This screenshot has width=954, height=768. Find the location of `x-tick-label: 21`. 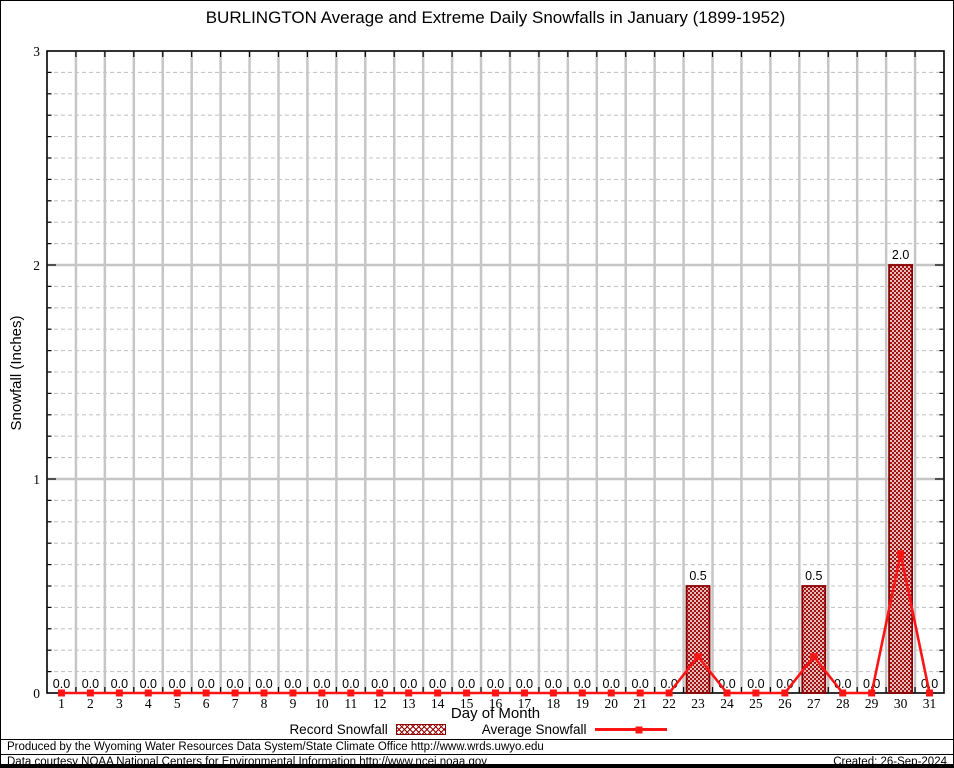

x-tick-label: 21 is located at coordinates (640, 703).